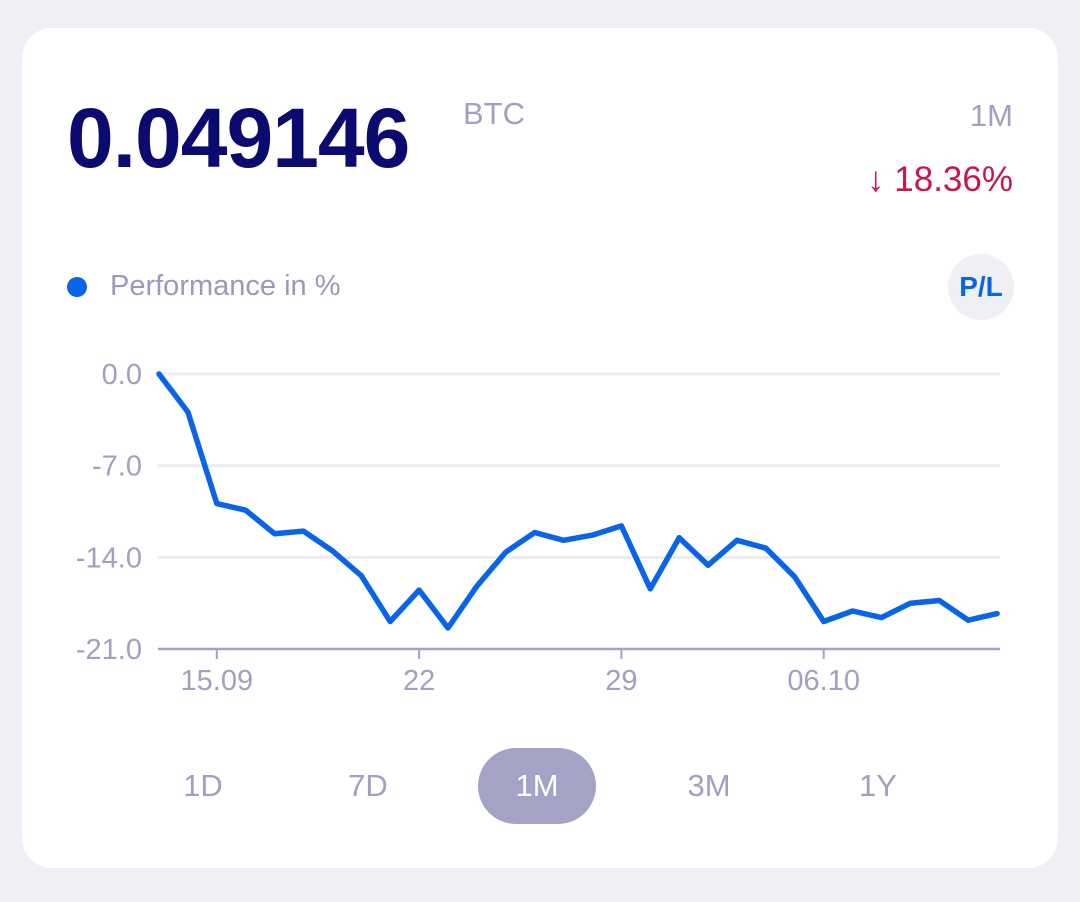 The width and height of the screenshot is (1080, 902). Describe the element at coordinates (122, 375) in the screenshot. I see `y-tick-label: 0.0` at that location.